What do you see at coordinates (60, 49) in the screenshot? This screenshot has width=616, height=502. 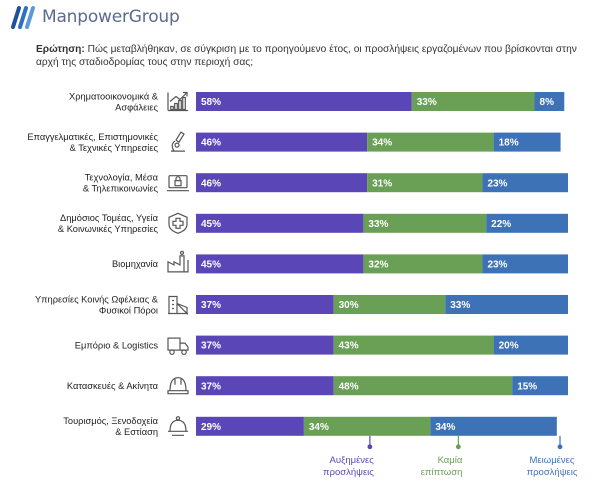 I see `question-label: Ερώτηση:` at bounding box center [60, 49].